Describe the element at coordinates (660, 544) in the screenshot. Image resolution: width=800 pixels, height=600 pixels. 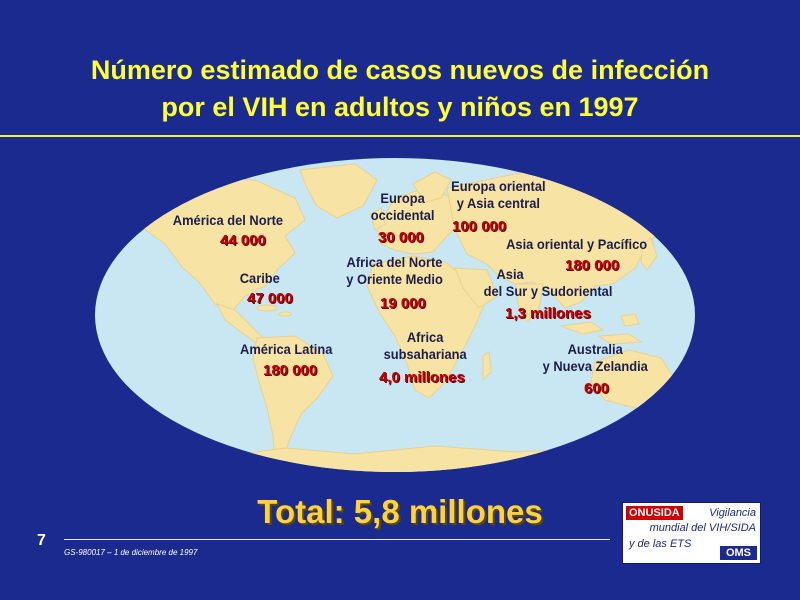
I see `logo-line-3: y de las ETS` at that location.